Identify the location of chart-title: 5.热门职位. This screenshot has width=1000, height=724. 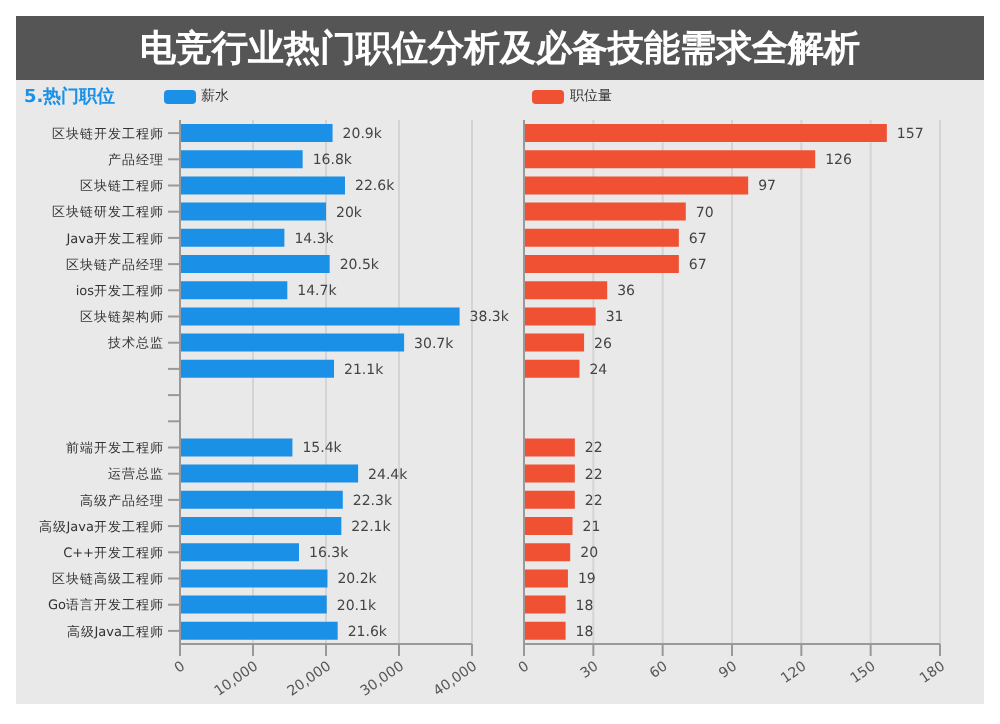
(70, 96).